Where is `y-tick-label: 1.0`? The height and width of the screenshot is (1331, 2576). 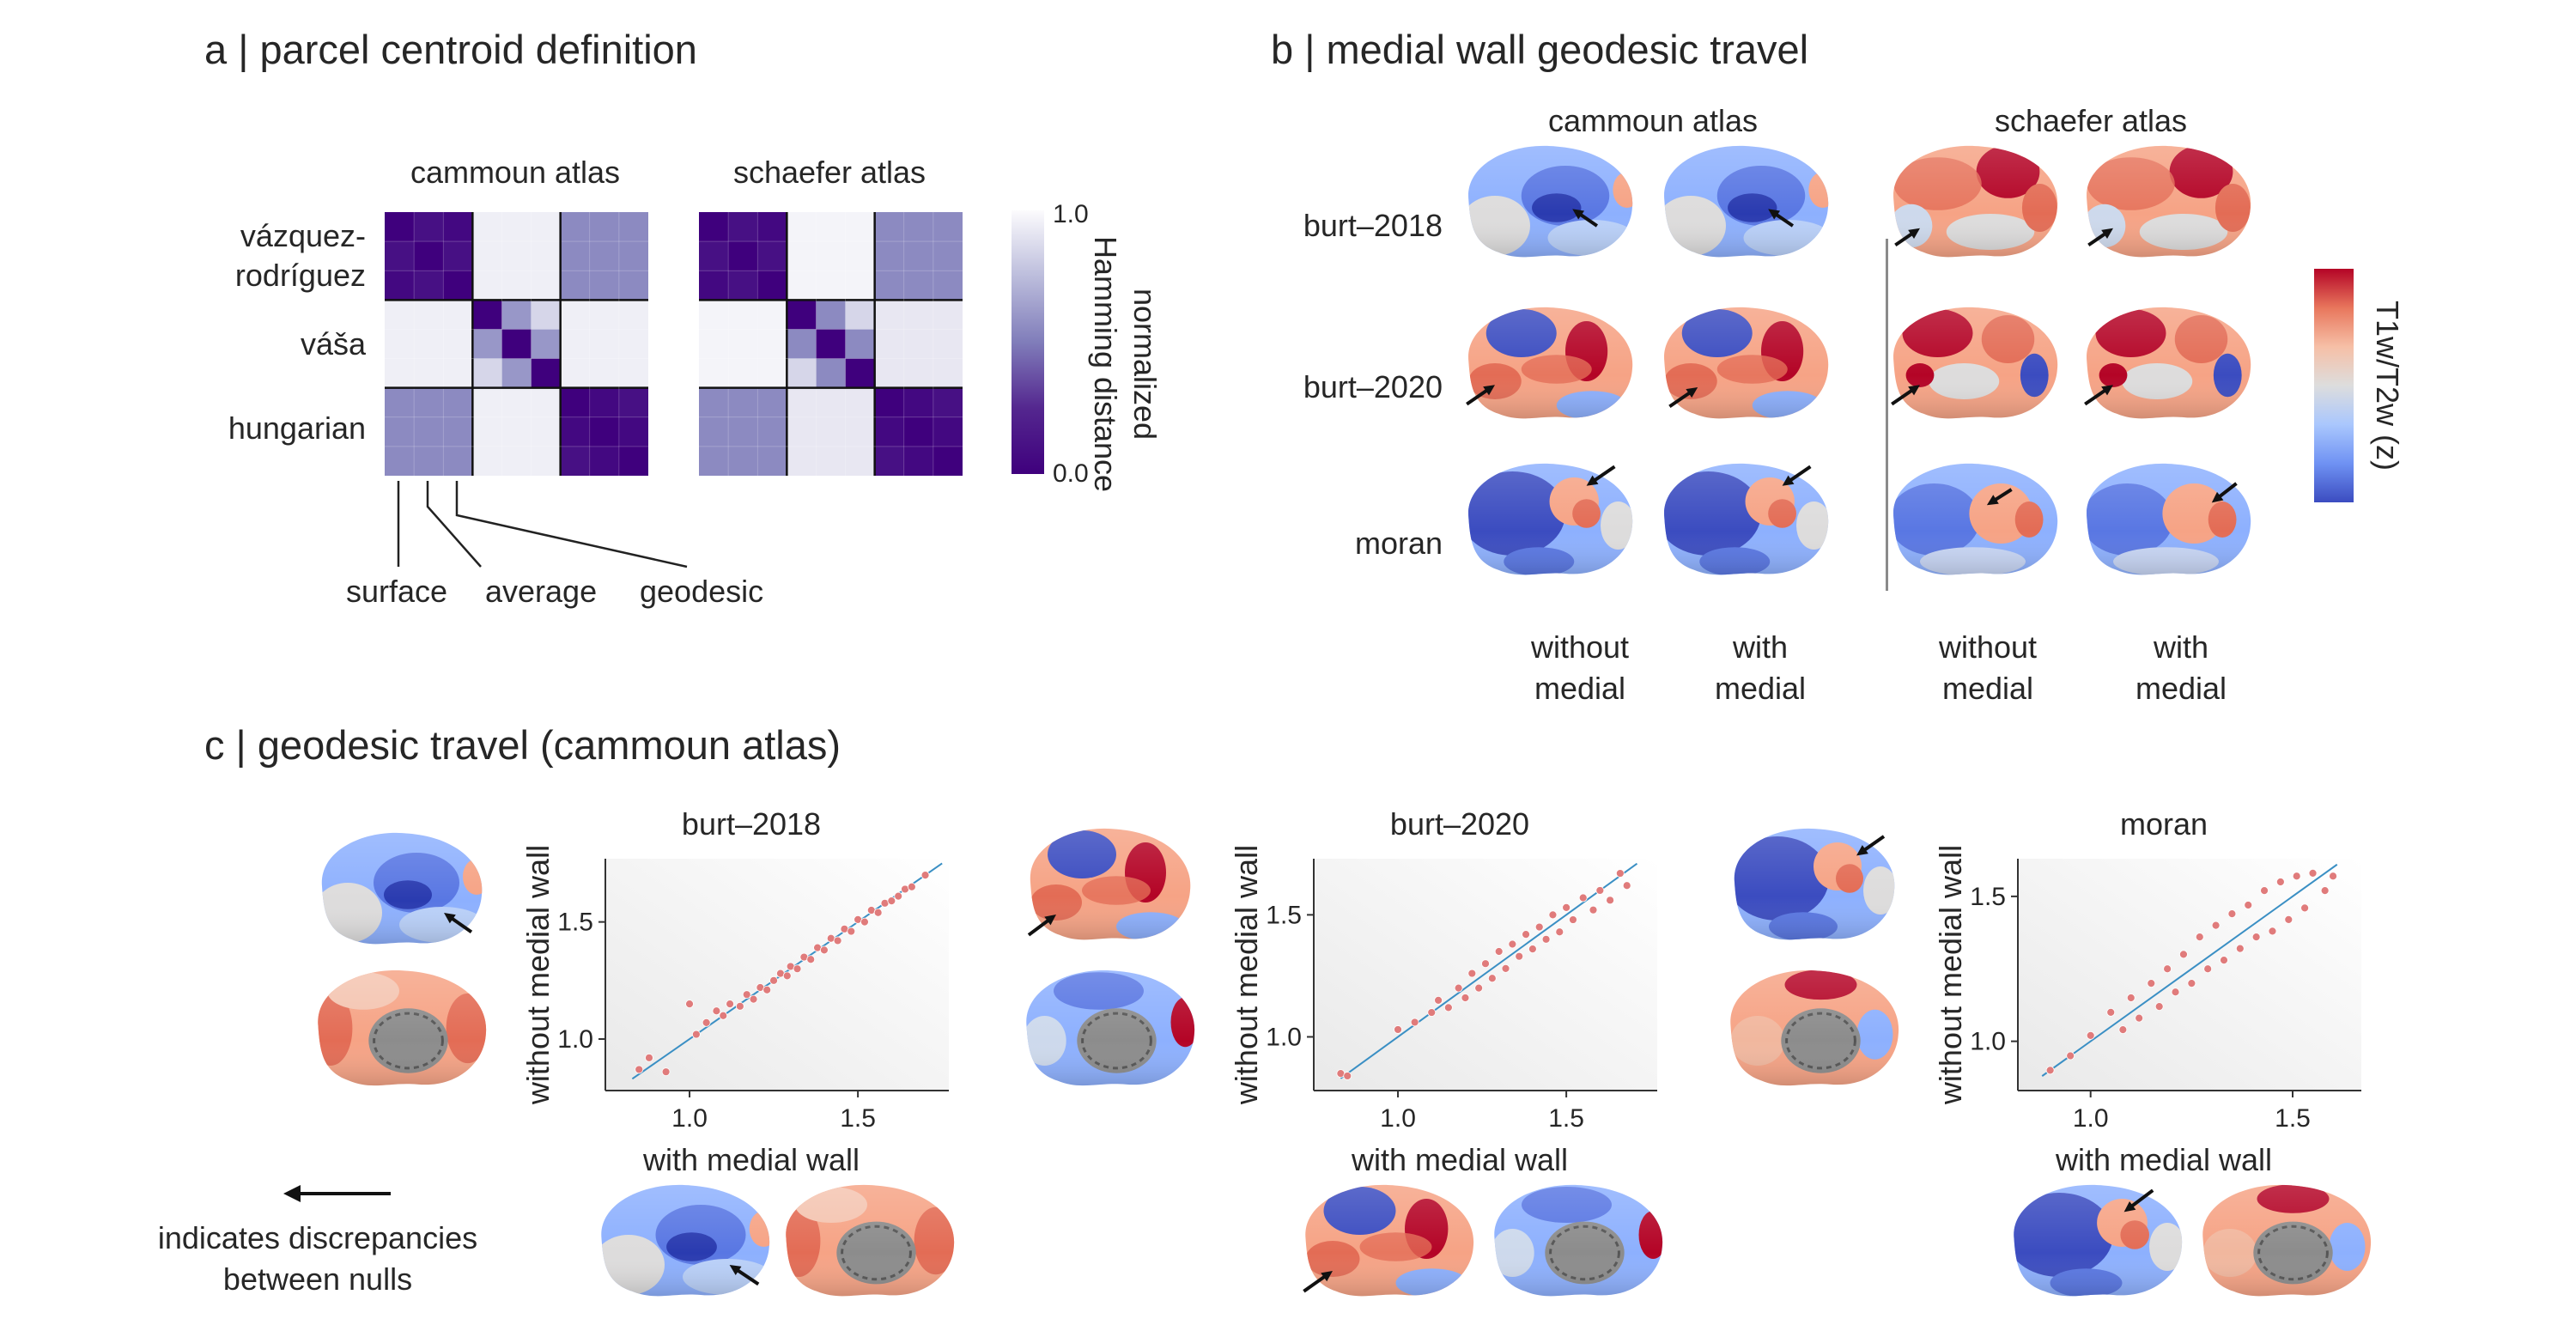
y-tick-label: 1.0 is located at coordinates (575, 1039).